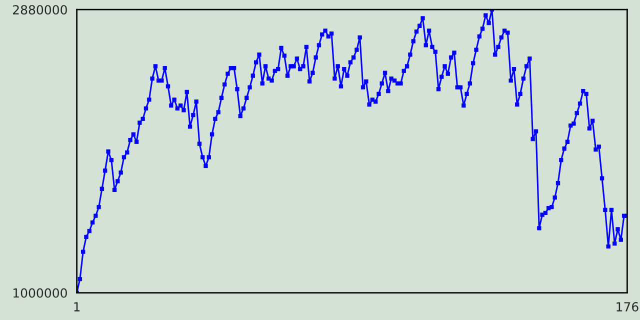 This screenshot has height=320, width=640. I want to click on y-tick-label: 1000000, so click(40, 293).